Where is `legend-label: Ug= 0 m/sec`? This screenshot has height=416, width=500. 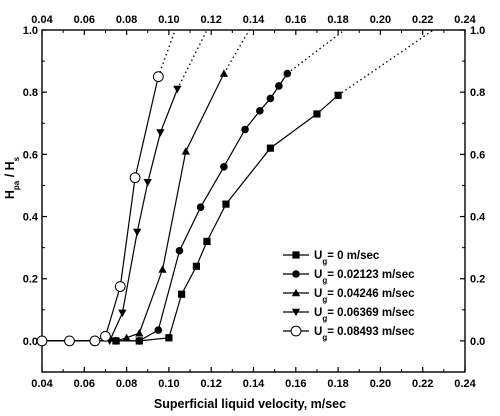 legend-label: Ug= 0 m/sec is located at coordinates (347, 258).